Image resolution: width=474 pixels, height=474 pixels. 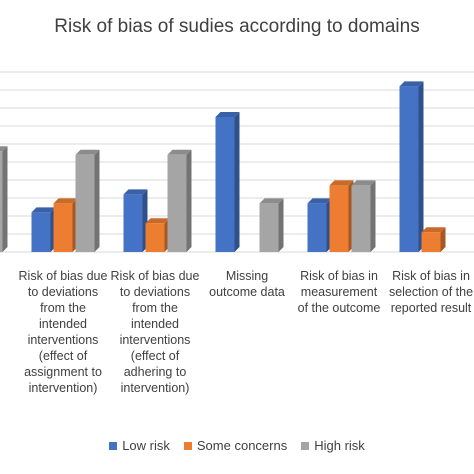 I want to click on legend-label: Low risk, so click(x=146, y=445).